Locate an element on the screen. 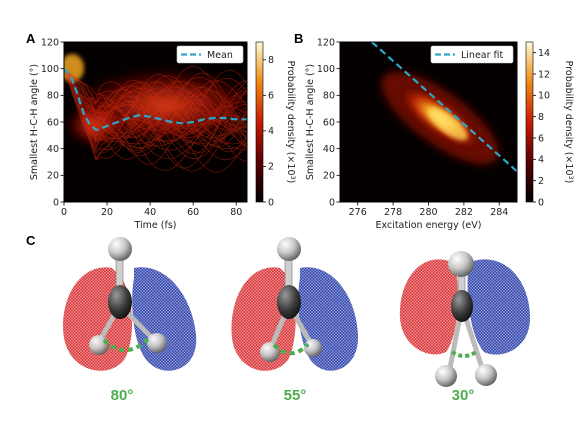 The image size is (585, 431). panel-c-letter: C is located at coordinates (31, 240).